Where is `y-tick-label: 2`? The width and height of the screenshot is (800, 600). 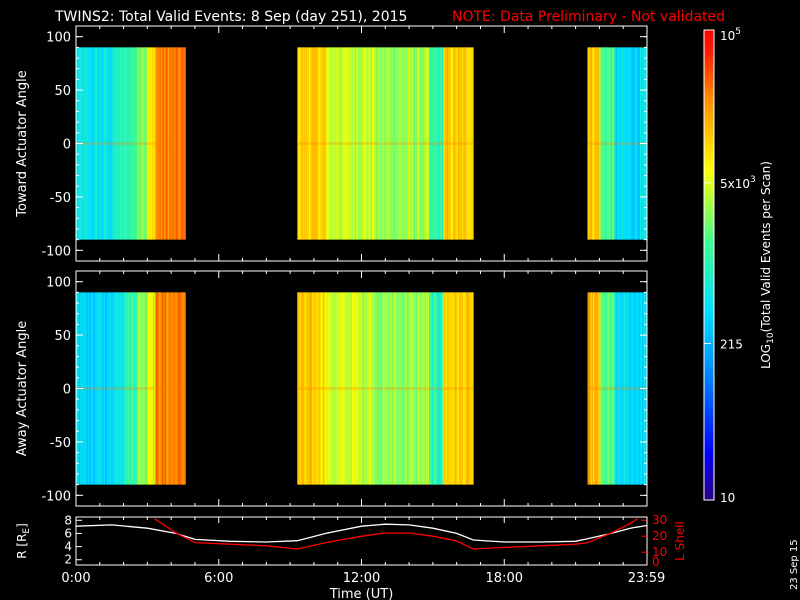
y-tick-label: 2 is located at coordinates (68, 560).